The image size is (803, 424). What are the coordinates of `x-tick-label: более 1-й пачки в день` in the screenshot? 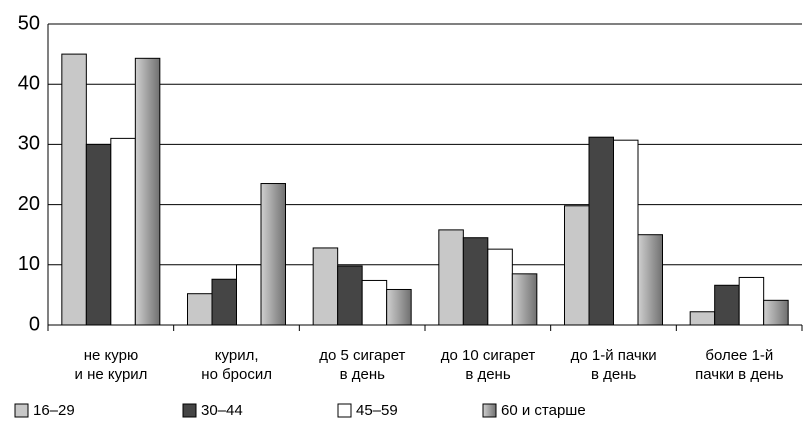 It's located at (739, 365).